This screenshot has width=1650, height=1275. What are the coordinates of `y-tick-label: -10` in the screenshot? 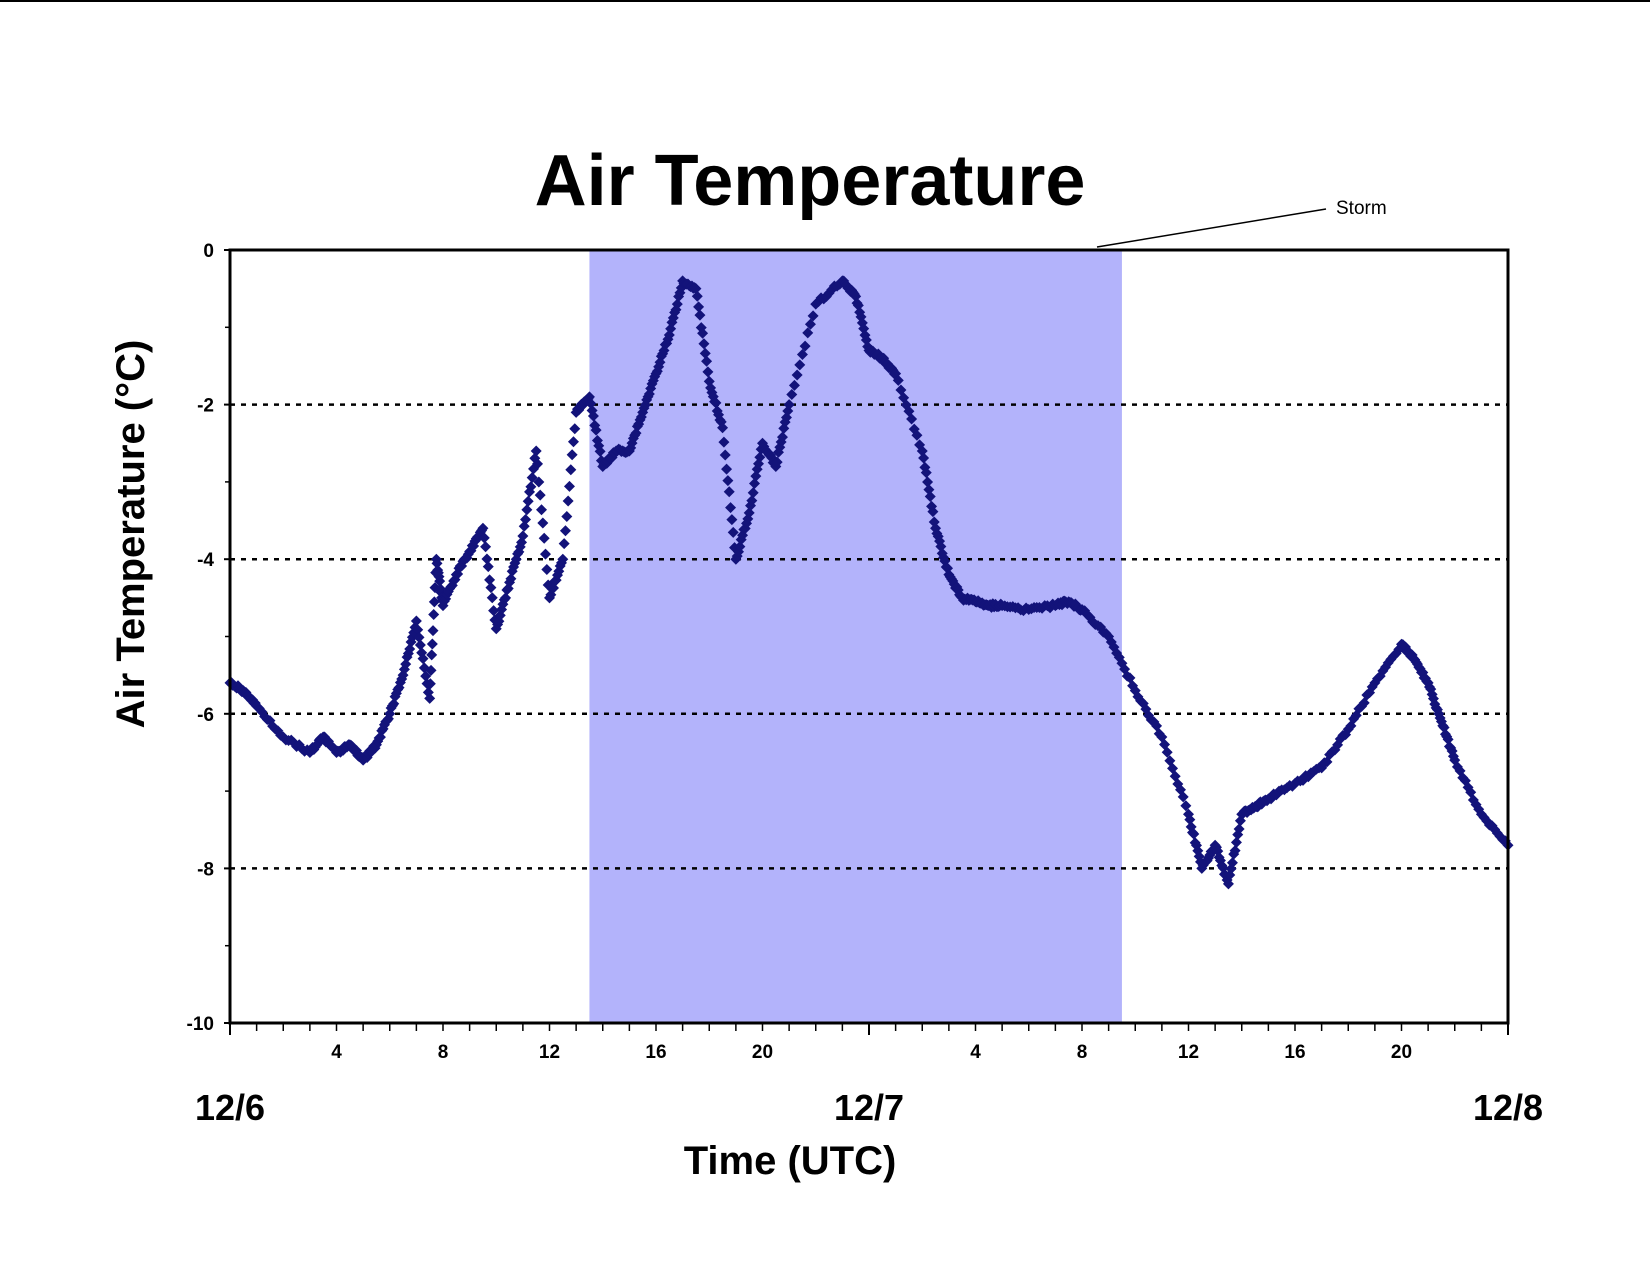 It's located at (200, 1024).